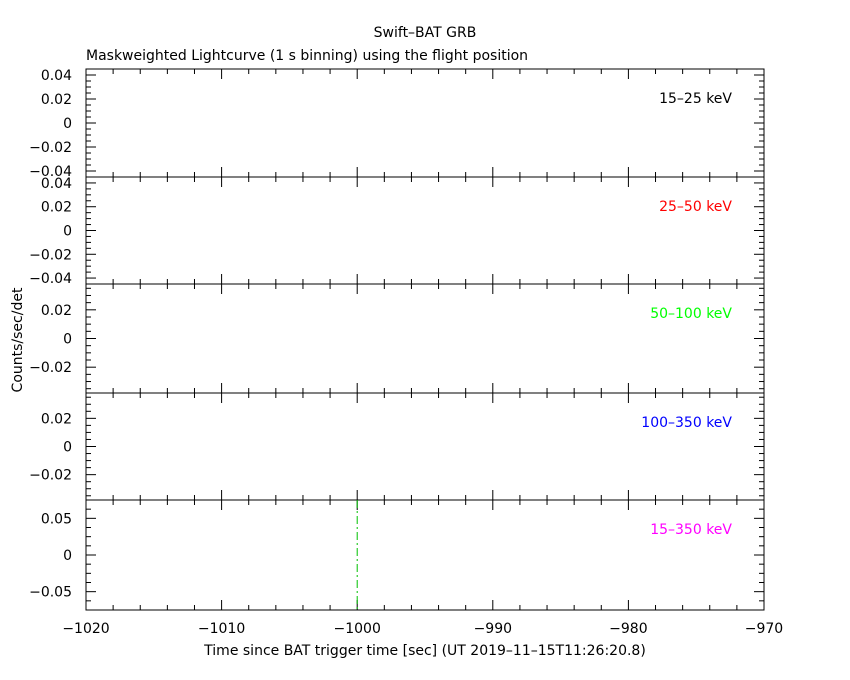 The height and width of the screenshot is (680, 850). What do you see at coordinates (628, 629) in the screenshot?
I see `x-tick-label: −980` at bounding box center [628, 629].